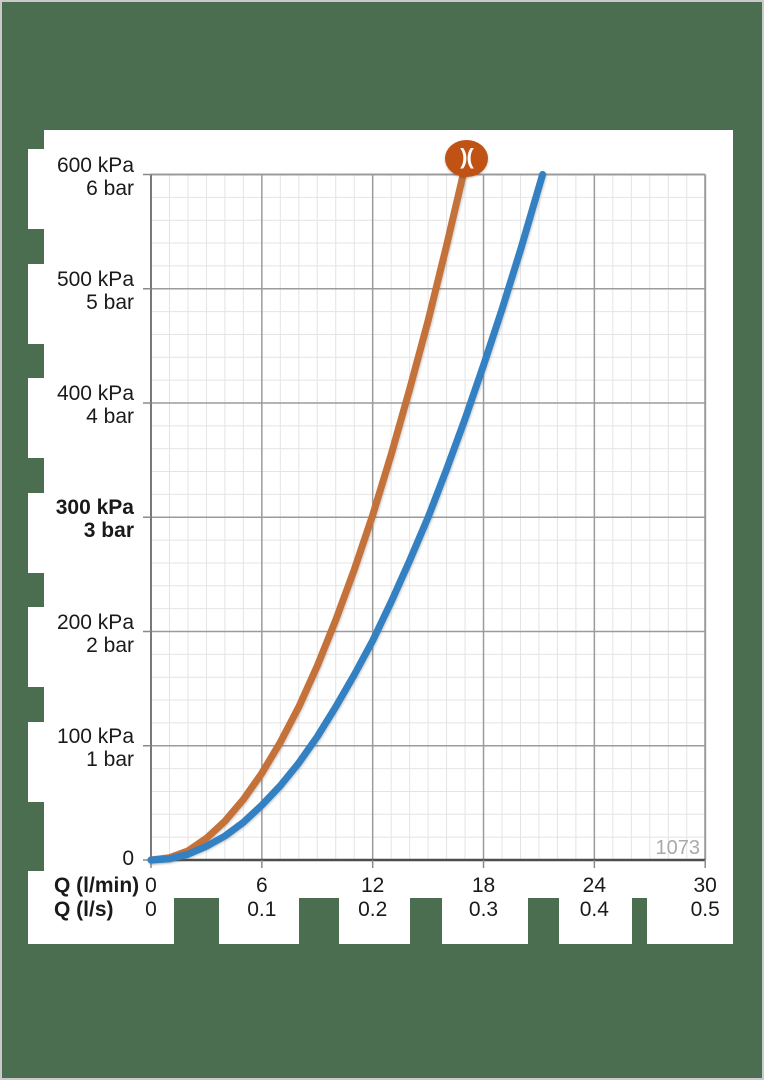 This screenshot has height=1080, width=764. Describe the element at coordinates (373, 909) in the screenshot. I see `x-tick-label-l/s-0.2: 0.2` at that location.